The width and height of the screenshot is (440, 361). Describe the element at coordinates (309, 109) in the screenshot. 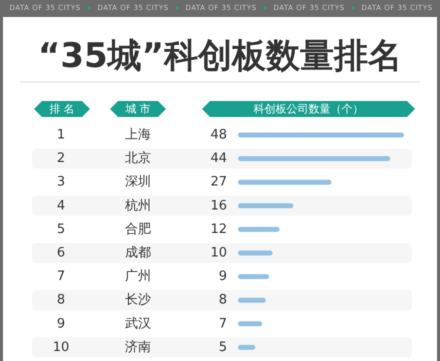

I see `x-axis-title: 科创板公司数量（个）` at that location.